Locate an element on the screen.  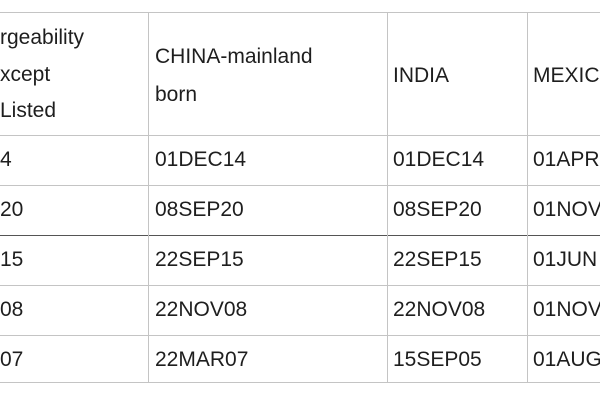
header-cell: born is located at coordinates (176, 94).